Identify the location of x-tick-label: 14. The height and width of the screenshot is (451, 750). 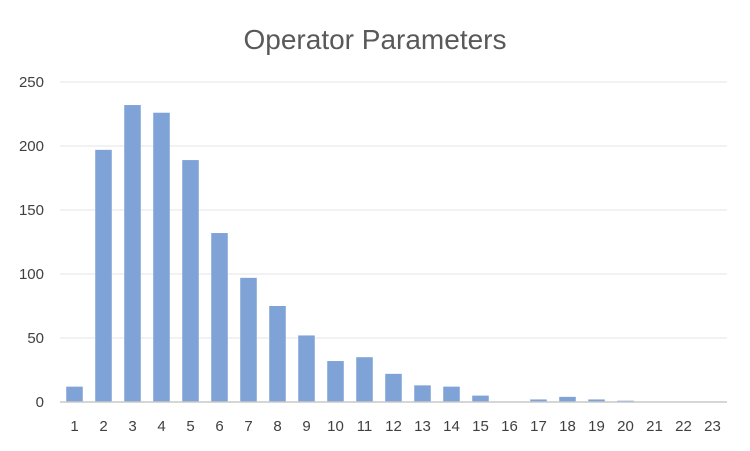
(451, 426).